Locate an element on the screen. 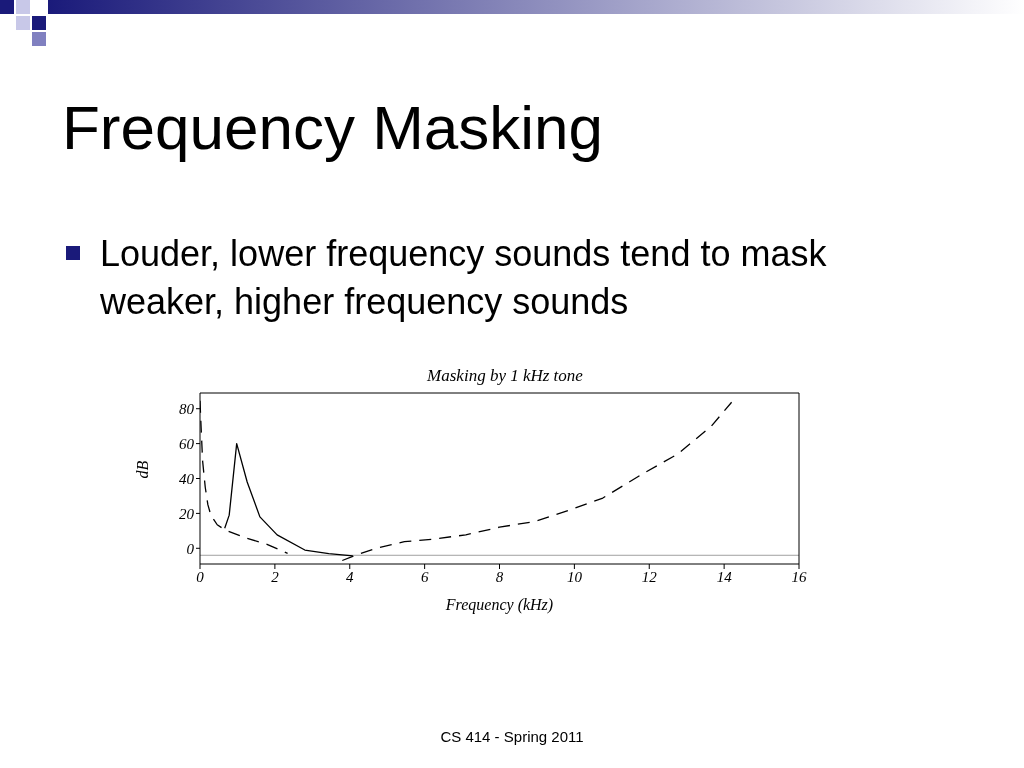 Image resolution: width=1024 pixels, height=768 pixels. x-tick-label: 4 is located at coordinates (350, 576).